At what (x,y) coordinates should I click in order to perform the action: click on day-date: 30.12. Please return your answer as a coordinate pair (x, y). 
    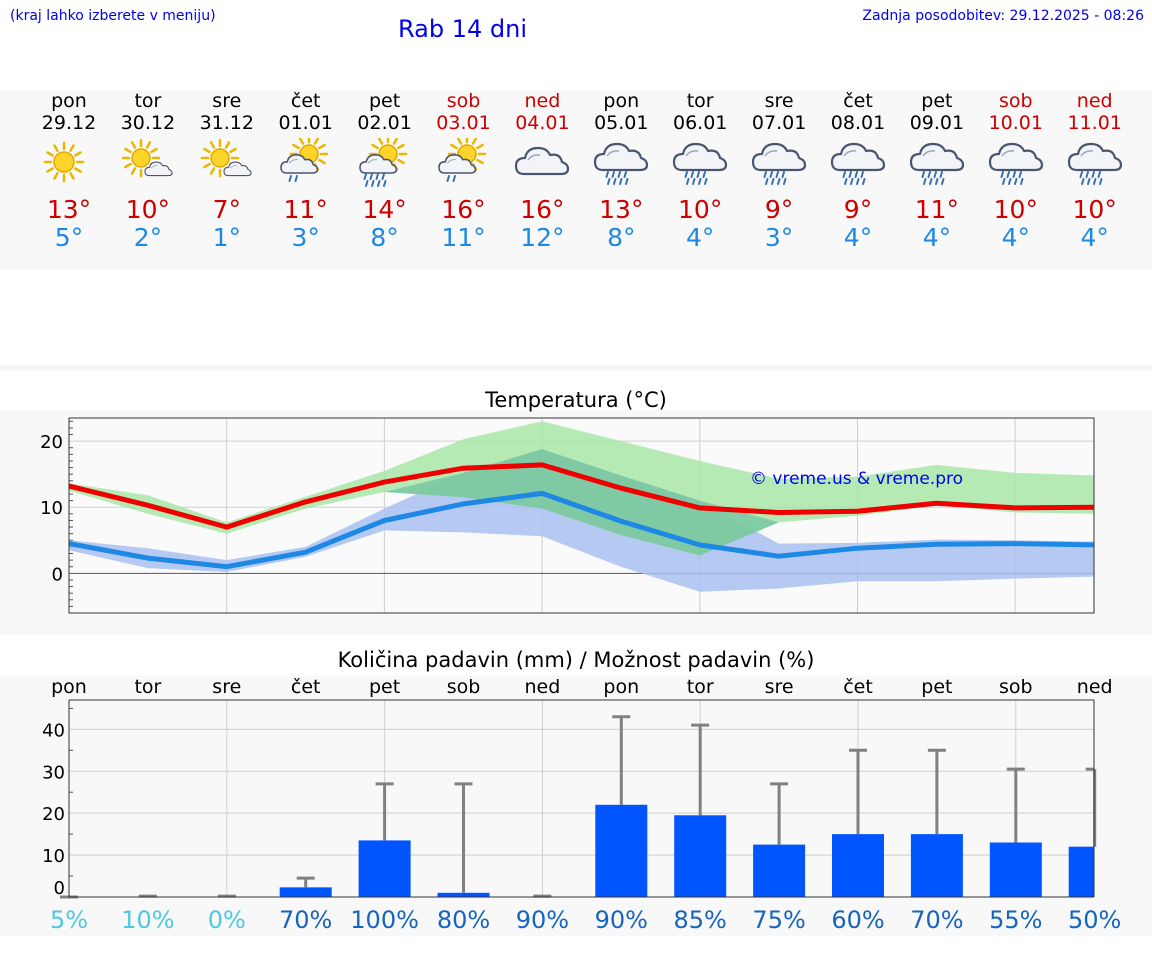
    Looking at the image, I should click on (148, 123).